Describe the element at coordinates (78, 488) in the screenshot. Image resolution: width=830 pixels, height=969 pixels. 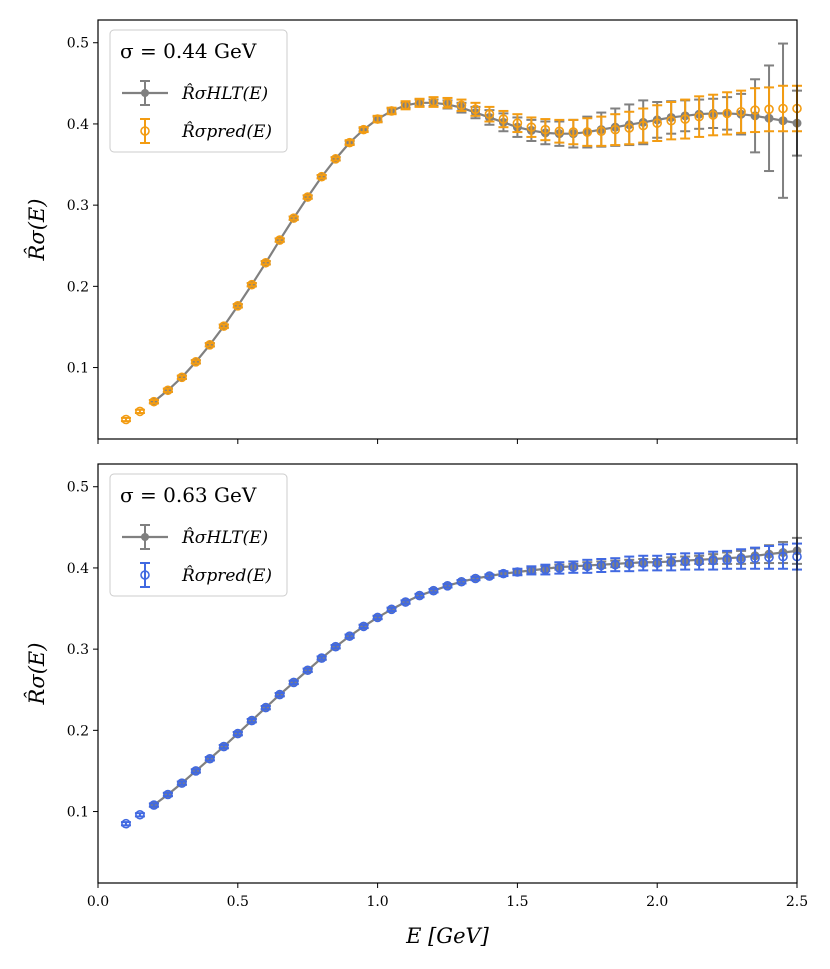
I see `y-tick-label: 0.5` at that location.